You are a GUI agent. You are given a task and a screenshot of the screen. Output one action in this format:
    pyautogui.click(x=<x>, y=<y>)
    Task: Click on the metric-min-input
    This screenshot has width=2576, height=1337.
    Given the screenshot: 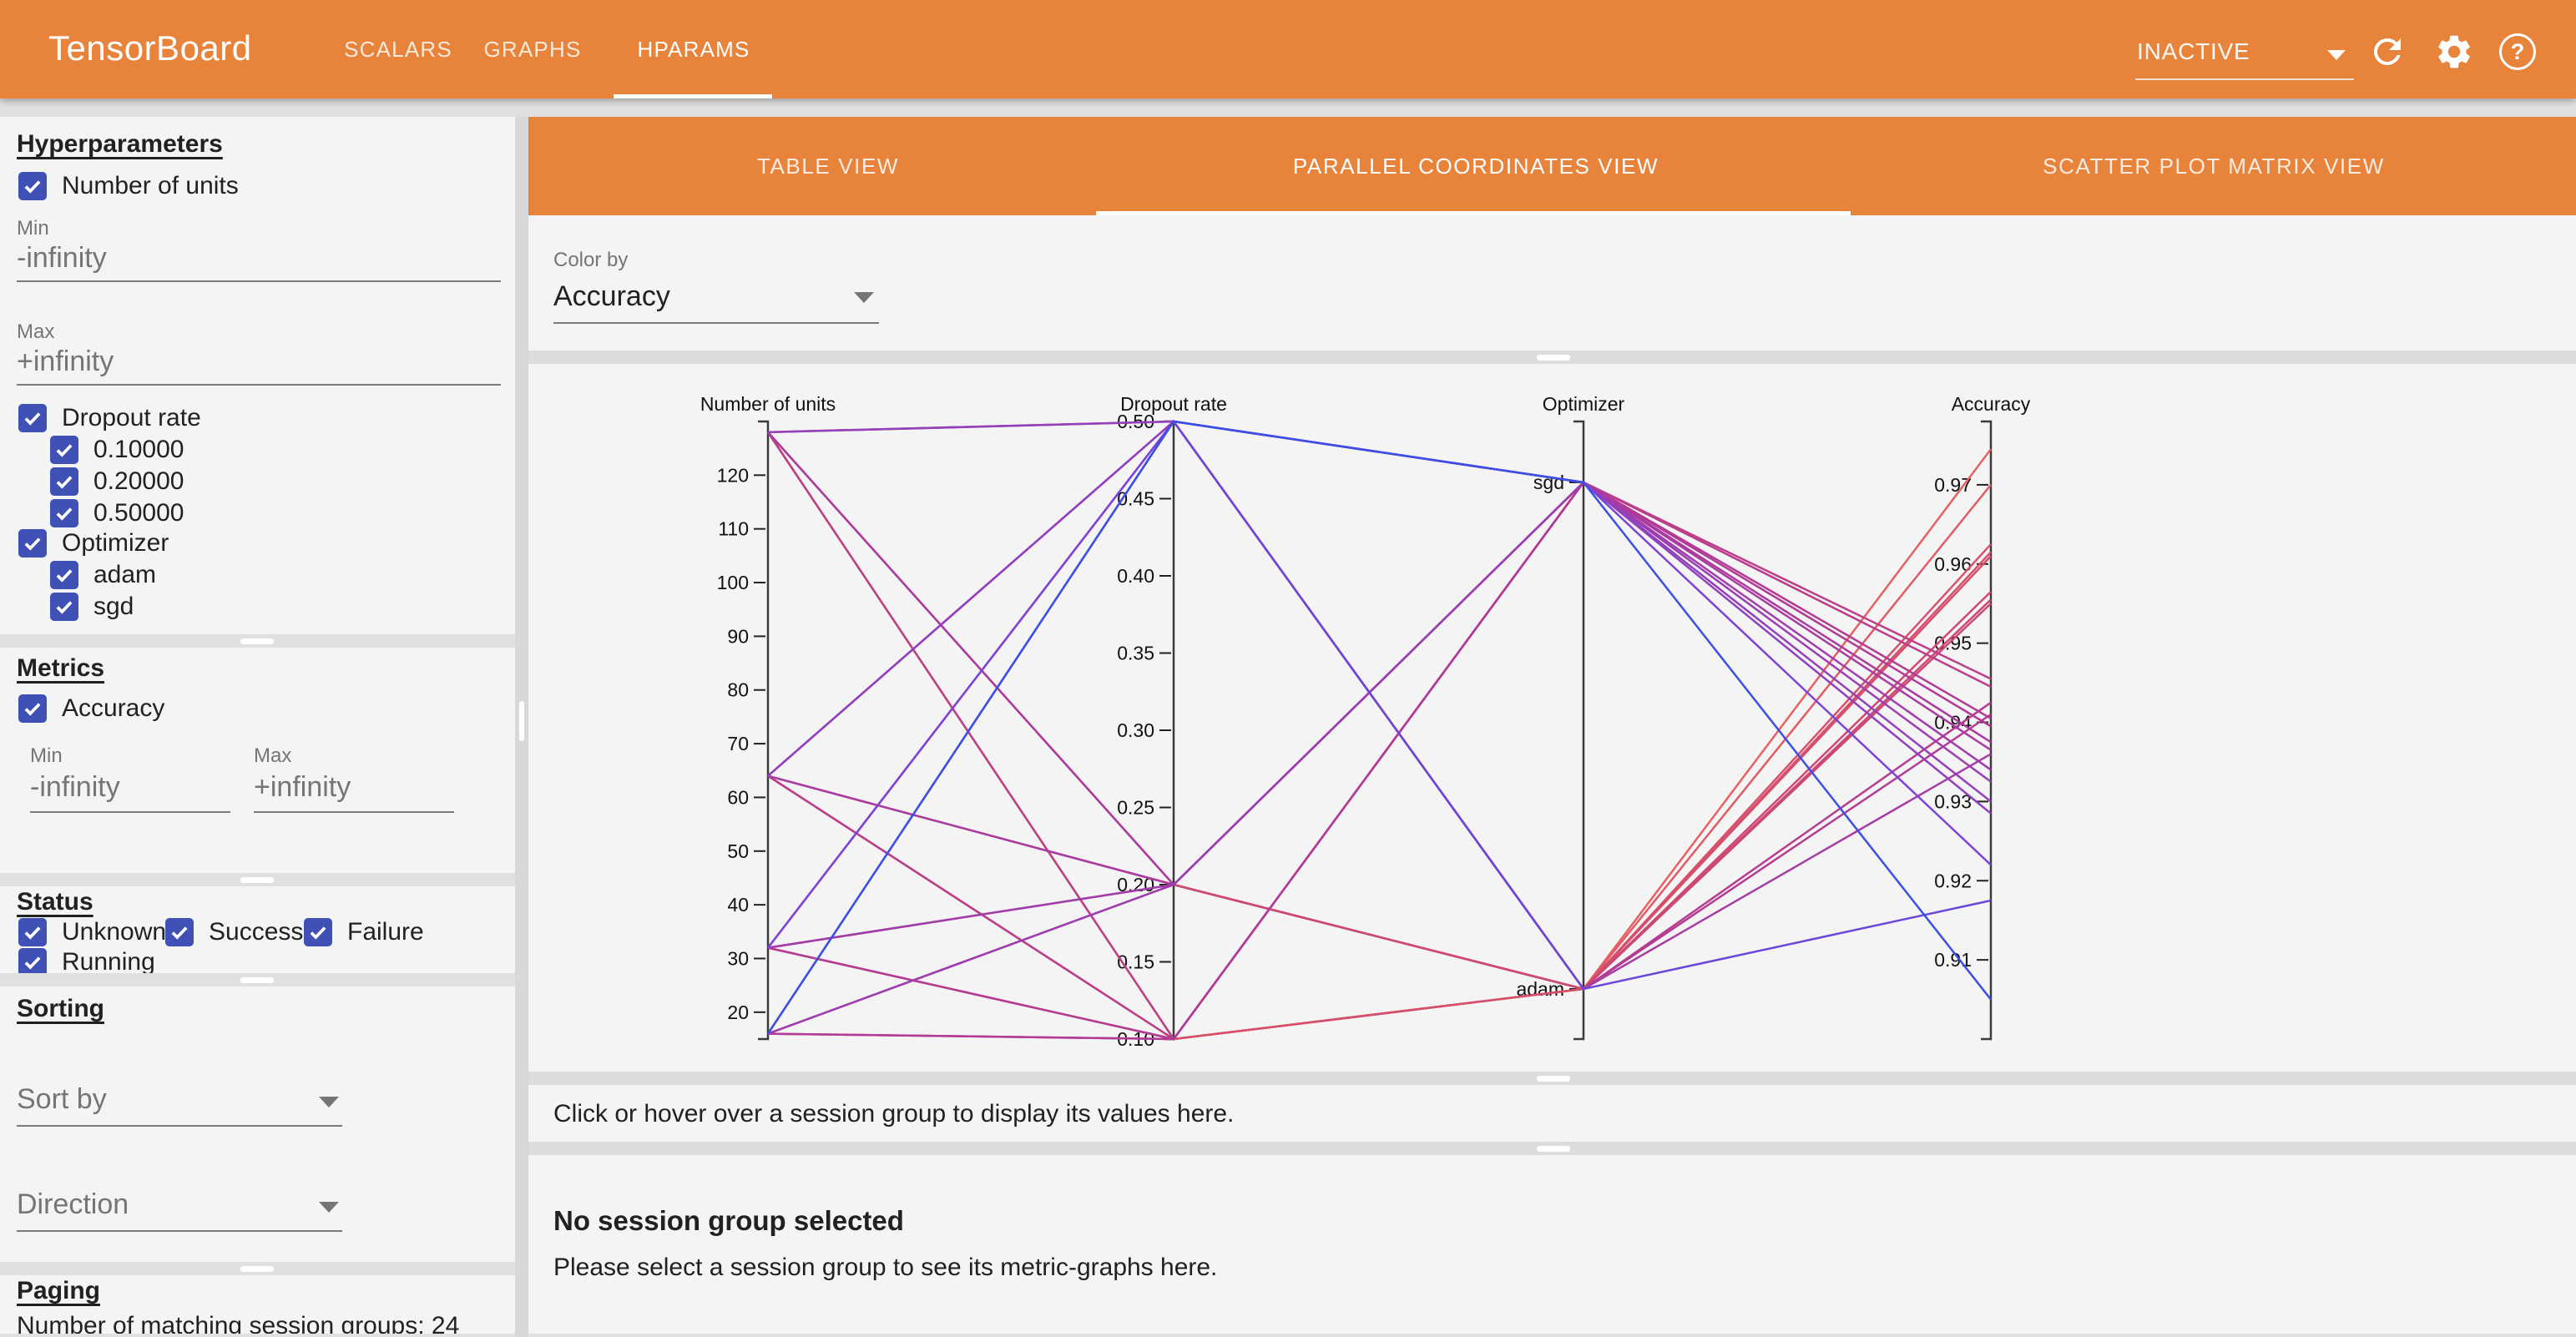 What is the action you would take?
    pyautogui.click(x=126, y=788)
    